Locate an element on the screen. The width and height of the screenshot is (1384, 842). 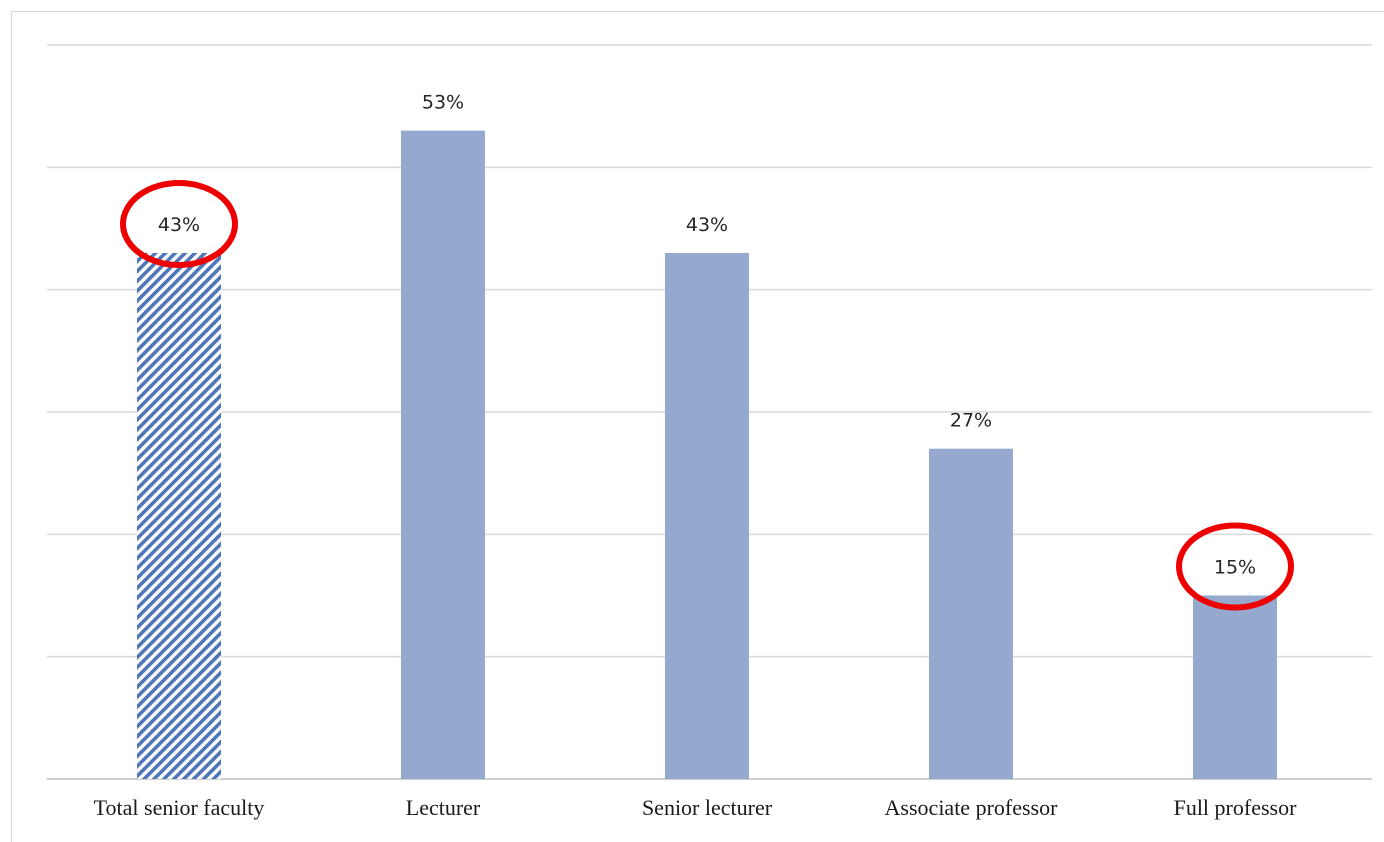
category-label: Lecturer is located at coordinates (443, 807).